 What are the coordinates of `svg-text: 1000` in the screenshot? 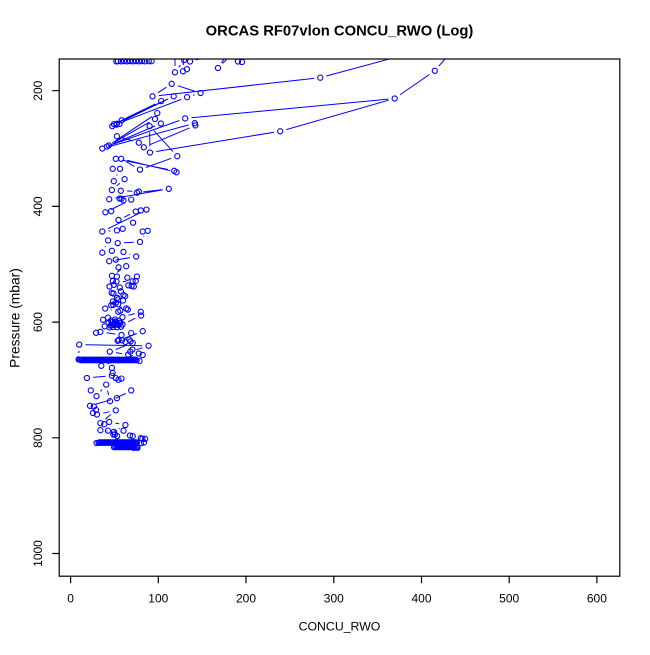 It's located at (38, 553).